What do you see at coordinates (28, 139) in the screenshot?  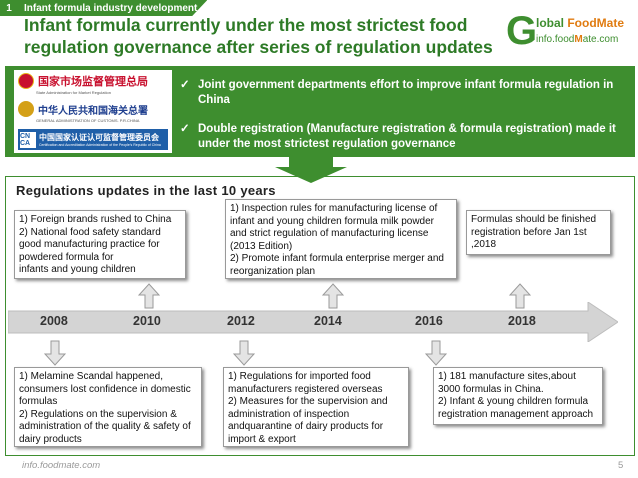 I see `cnca-icon: CN CA` at bounding box center [28, 139].